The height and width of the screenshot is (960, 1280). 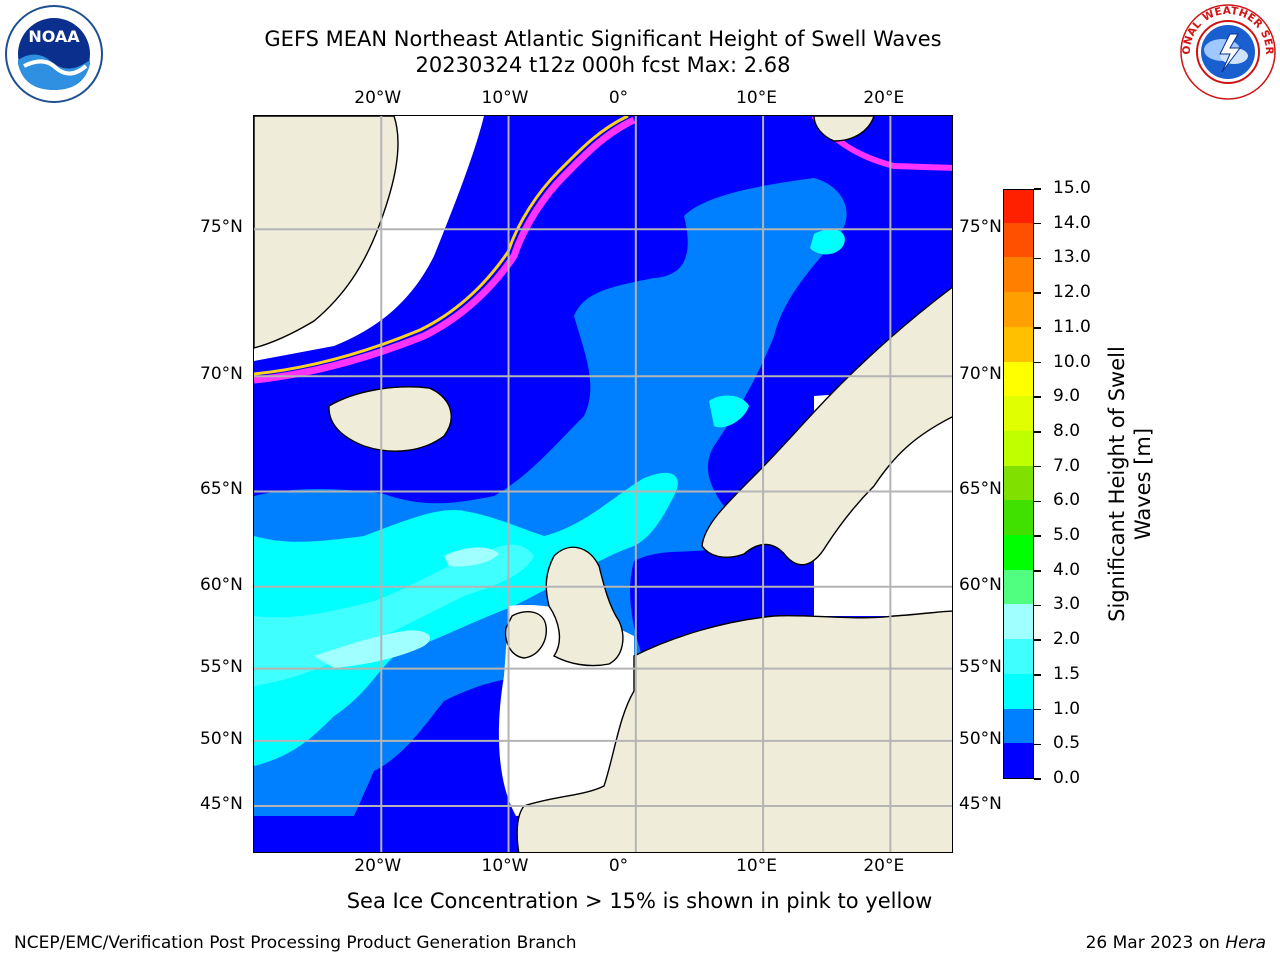 I want to click on lon-tick-bottom: 10°E, so click(x=756, y=866).